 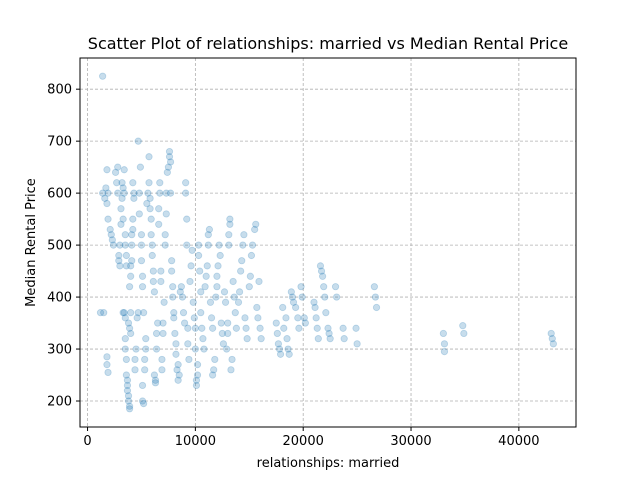 What do you see at coordinates (410, 441) in the screenshot?
I see `x-tick-label: 30000` at bounding box center [410, 441].